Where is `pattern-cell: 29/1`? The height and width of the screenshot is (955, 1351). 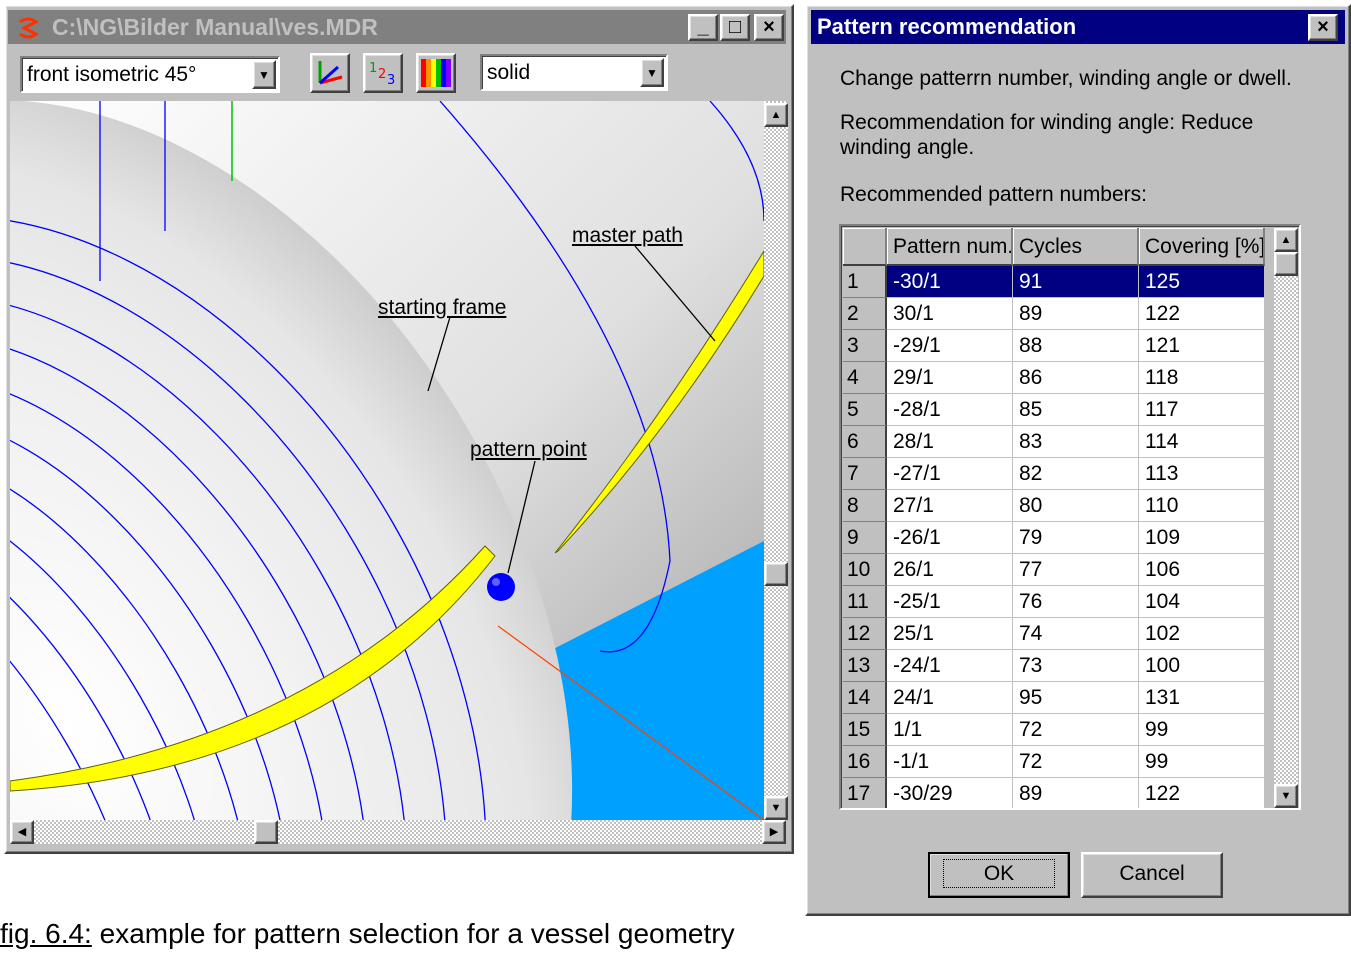 pattern-cell: 29/1 is located at coordinates (950, 378).